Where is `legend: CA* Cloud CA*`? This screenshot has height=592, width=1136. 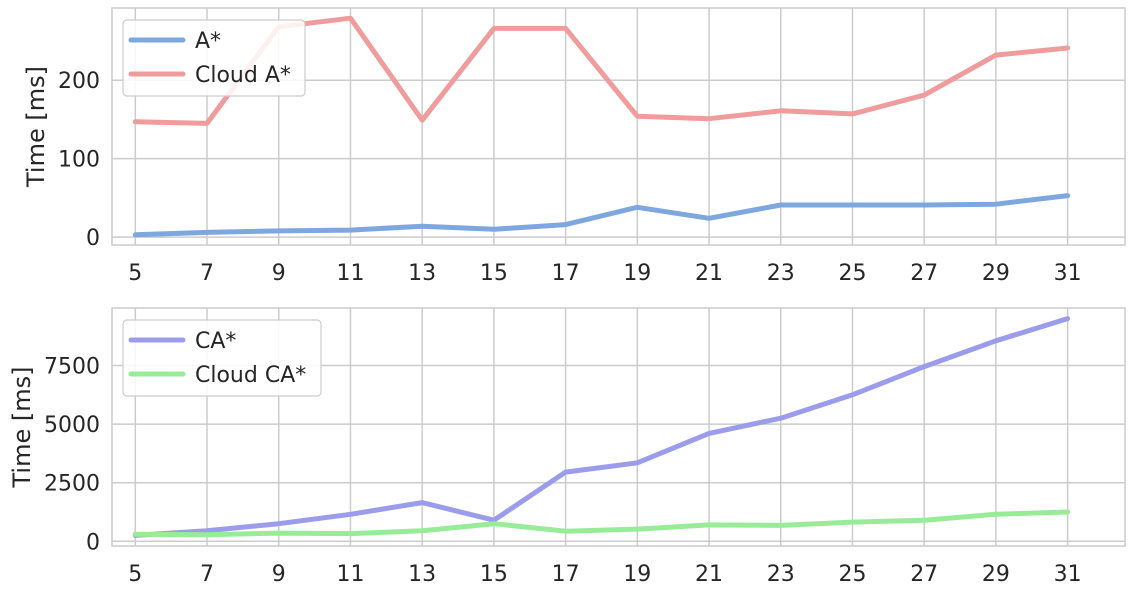
legend: CA* Cloud CA* is located at coordinates (222, 358).